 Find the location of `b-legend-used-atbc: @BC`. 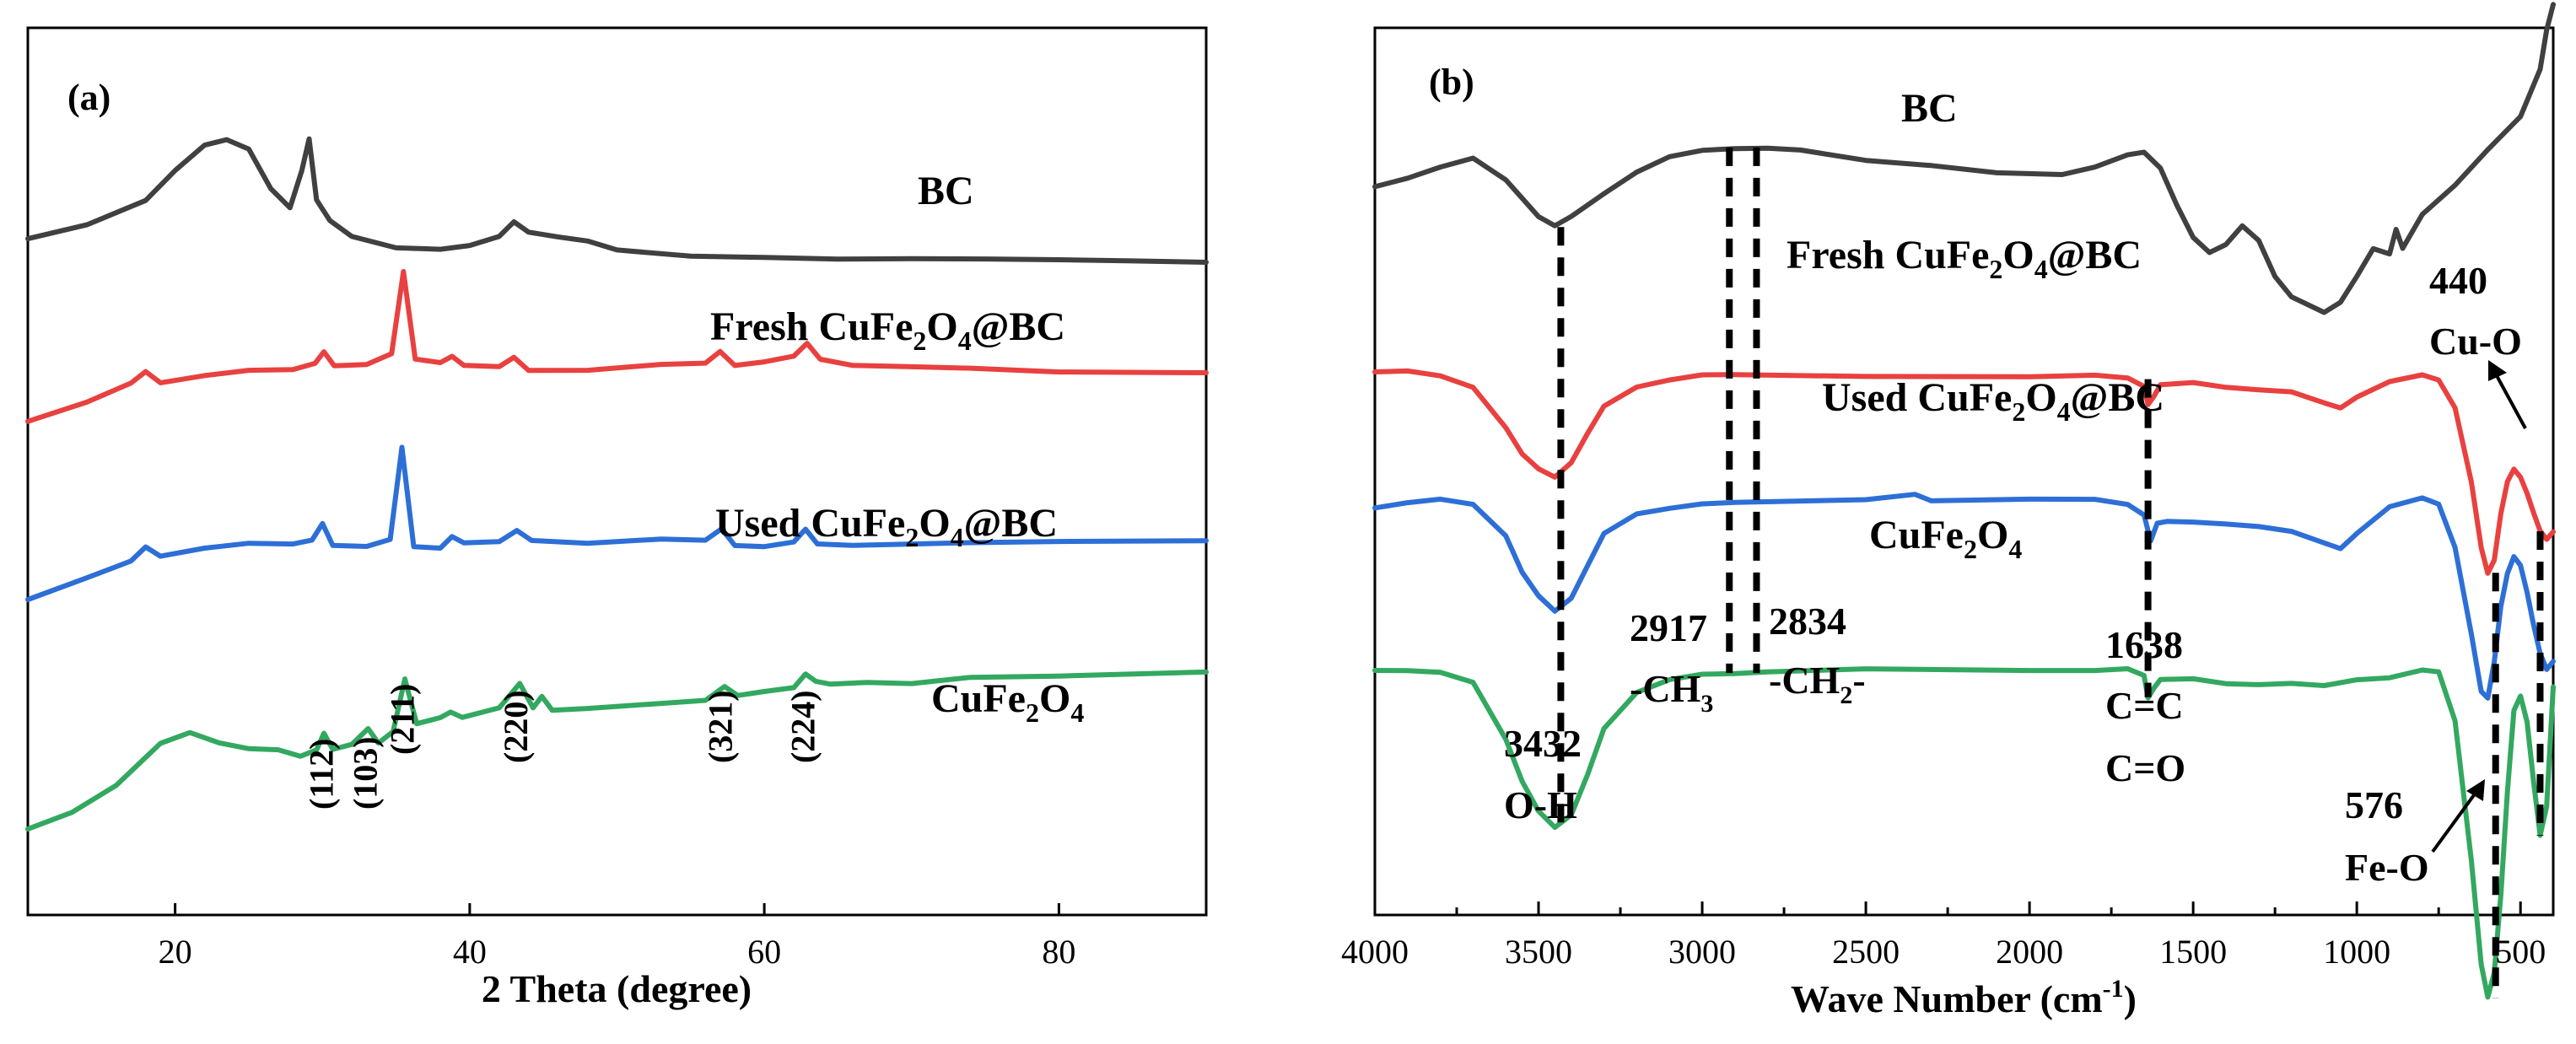

b-legend-used-atbc: @BC is located at coordinates (2117, 397).